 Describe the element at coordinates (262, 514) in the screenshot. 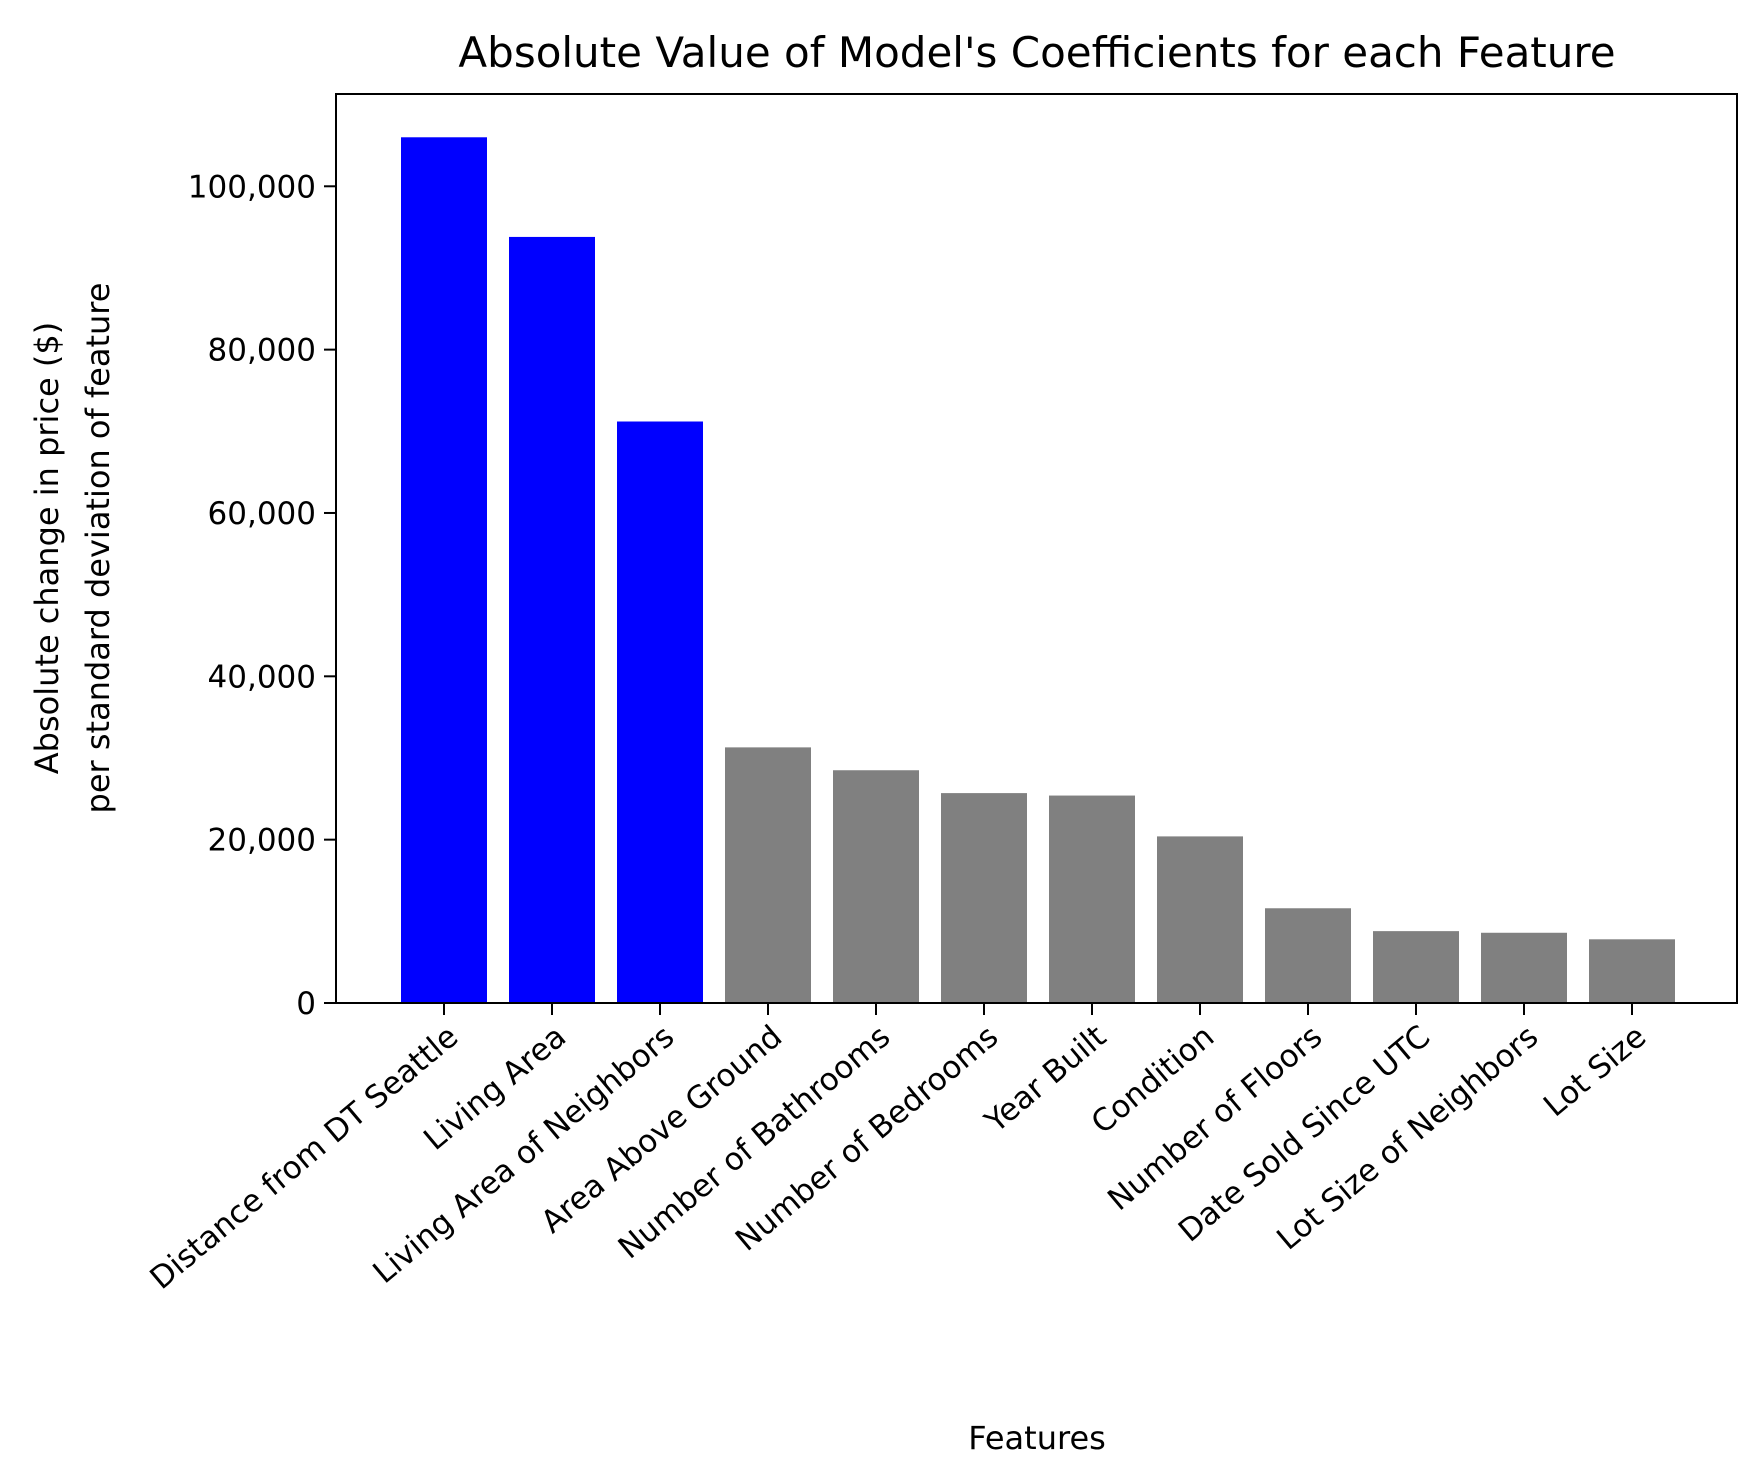

I see `y-tick-label: 60,000` at that location.